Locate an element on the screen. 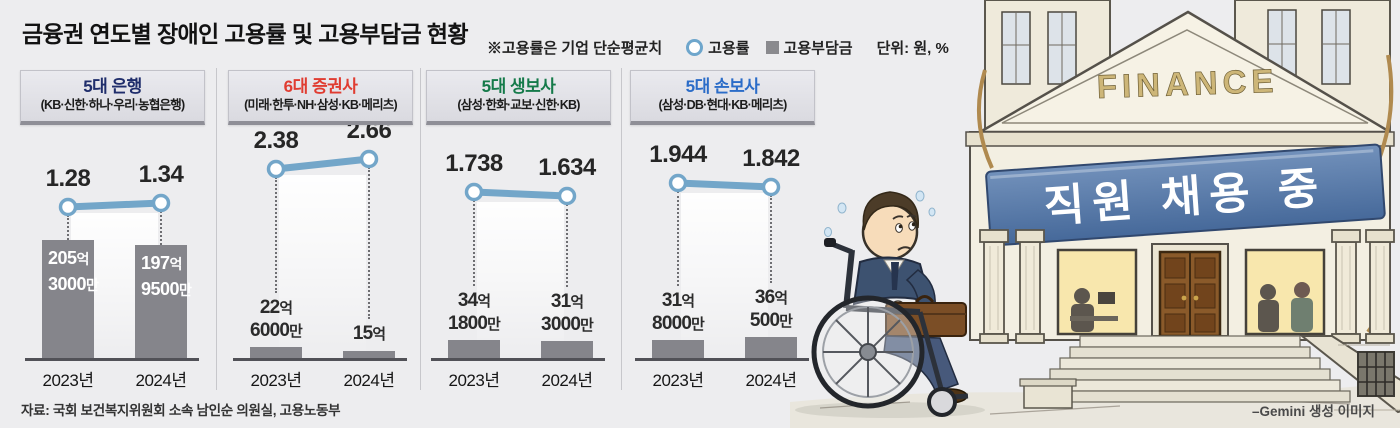 This screenshot has height=428, width=1400. page-title: 금융권 연도별 장애인 고용률 및 고용부담금 현황 is located at coordinates (245, 34).